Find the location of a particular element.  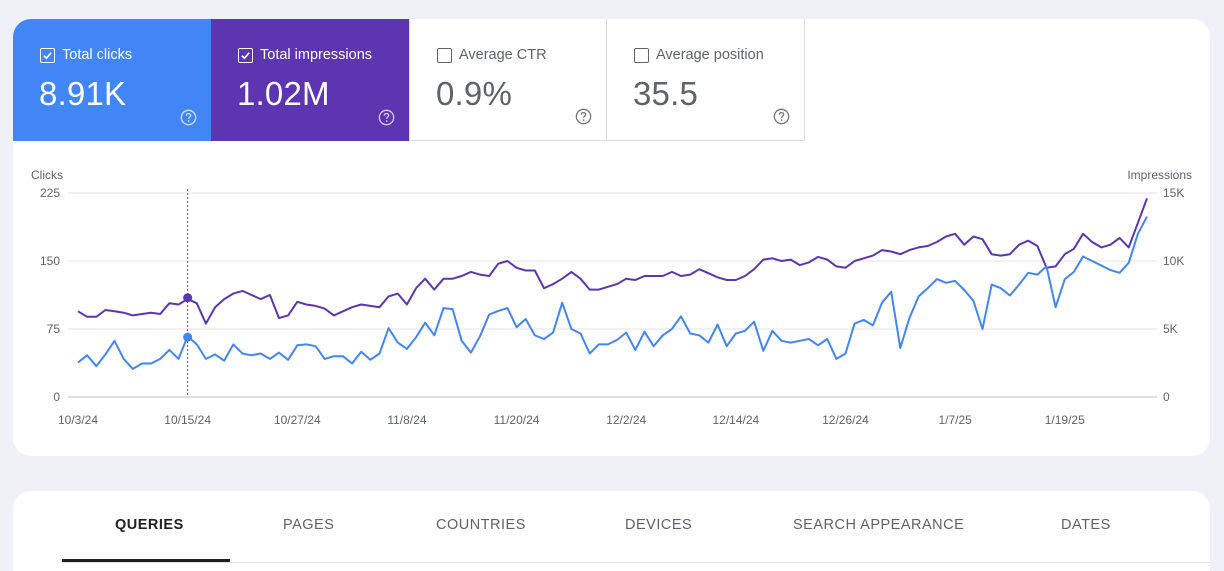

tab-pages: PAGES is located at coordinates (309, 525).